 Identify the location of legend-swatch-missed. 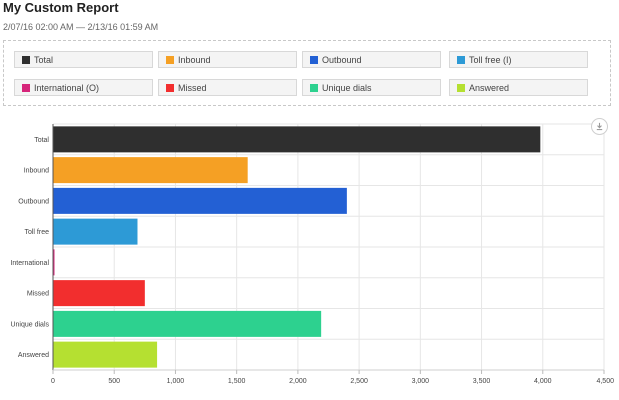
(170, 87).